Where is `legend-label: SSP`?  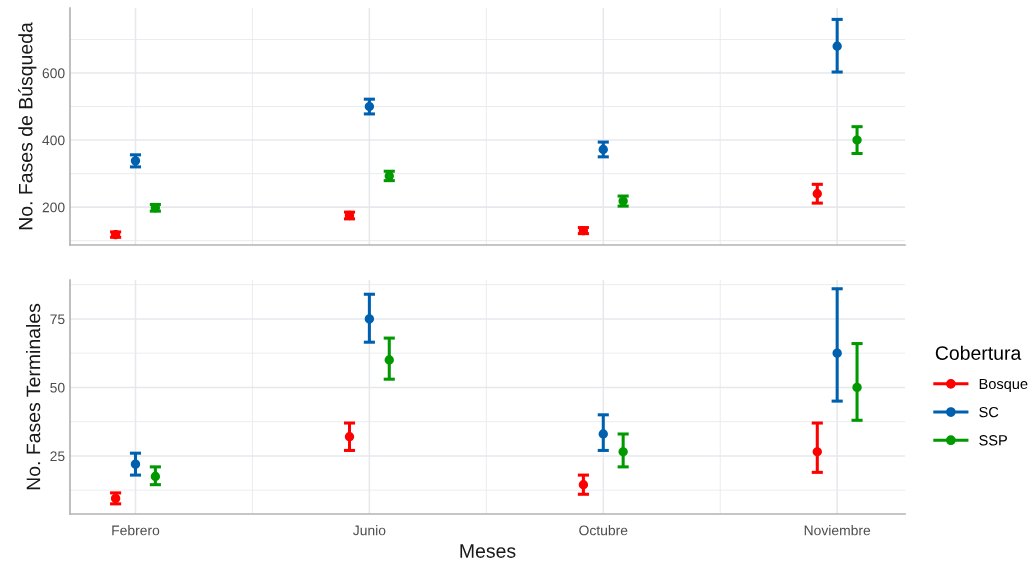
legend-label: SSP is located at coordinates (993, 440).